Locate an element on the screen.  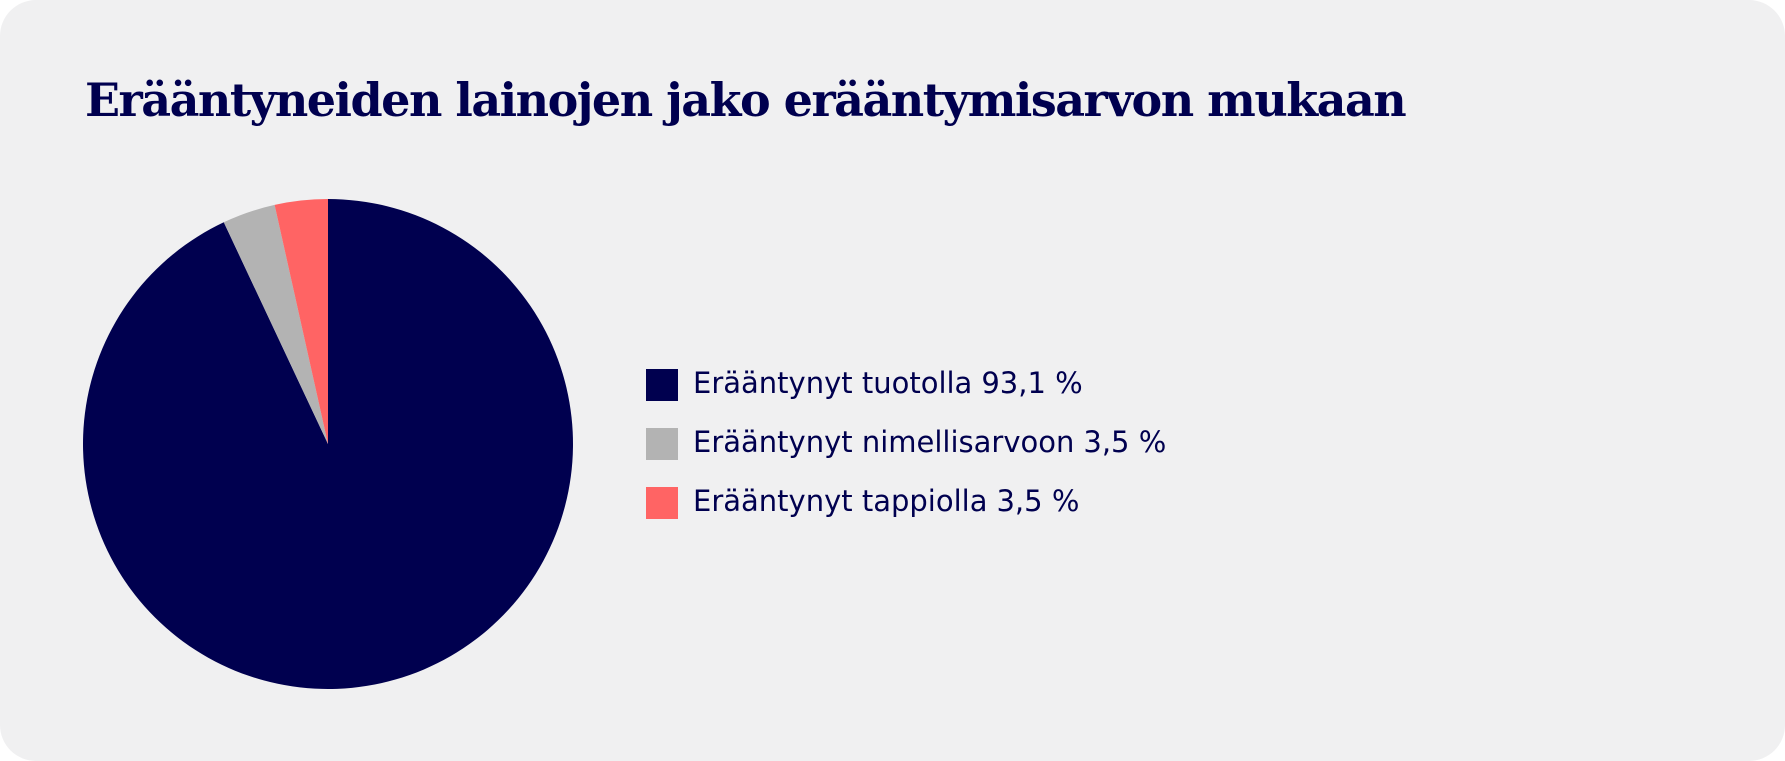
legend-label: Erääntynyt tappiolla 3,5 % is located at coordinates (886, 501).